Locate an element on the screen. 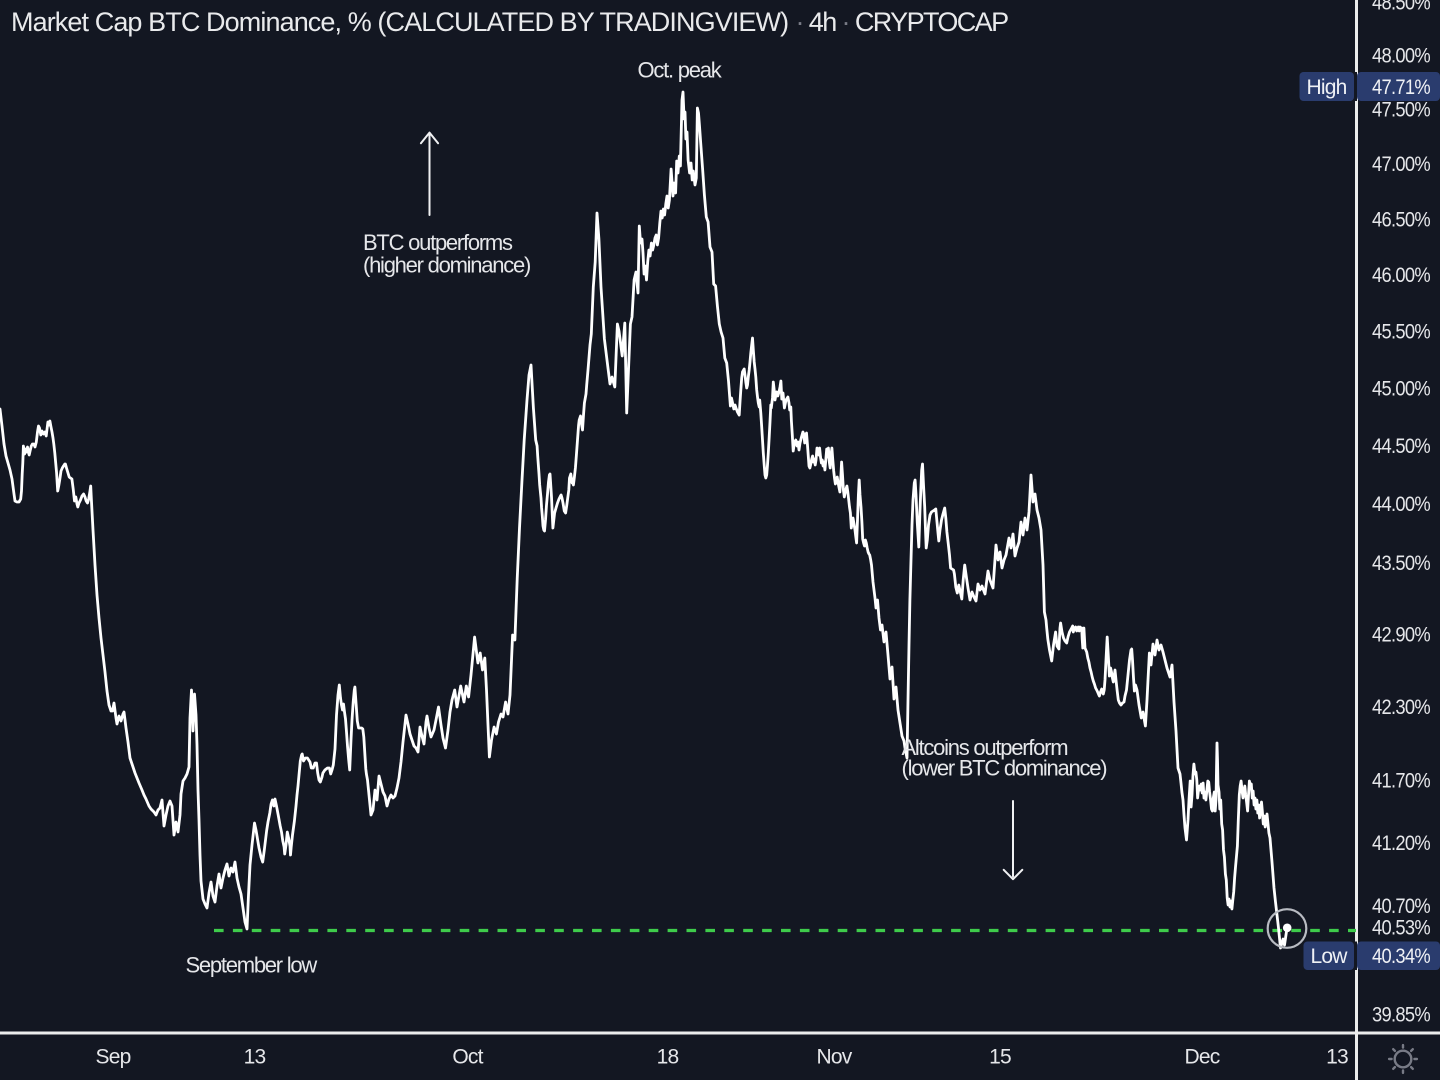  svg-text: 48.00% is located at coordinates (1401, 56).